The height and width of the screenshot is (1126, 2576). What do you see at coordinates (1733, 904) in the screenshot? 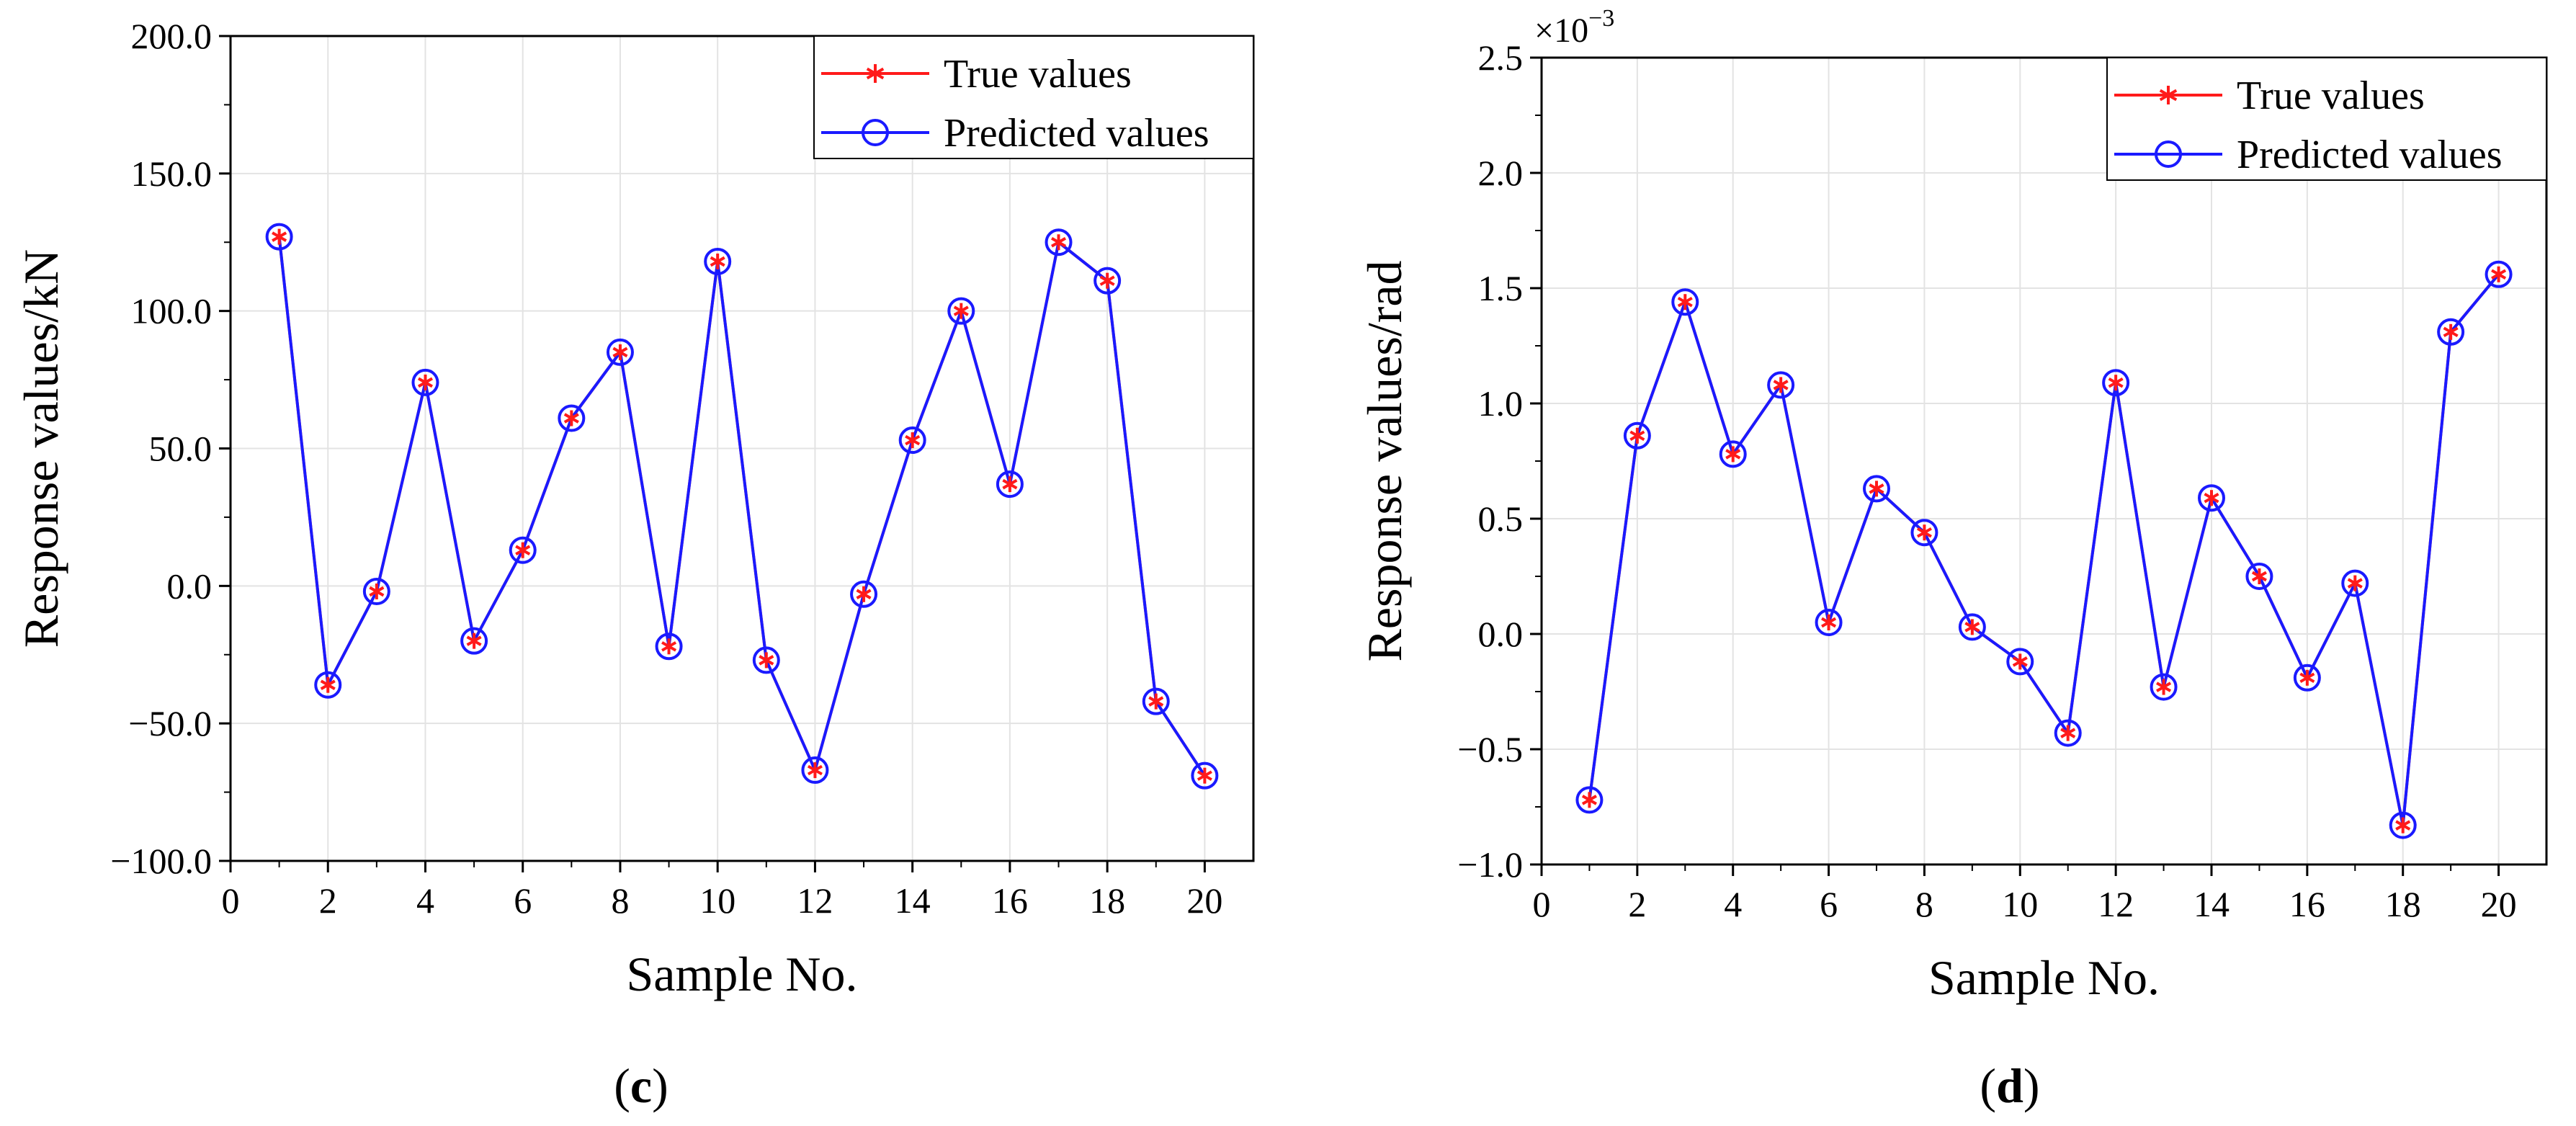
I see `x-tick-label: 4` at bounding box center [1733, 904].